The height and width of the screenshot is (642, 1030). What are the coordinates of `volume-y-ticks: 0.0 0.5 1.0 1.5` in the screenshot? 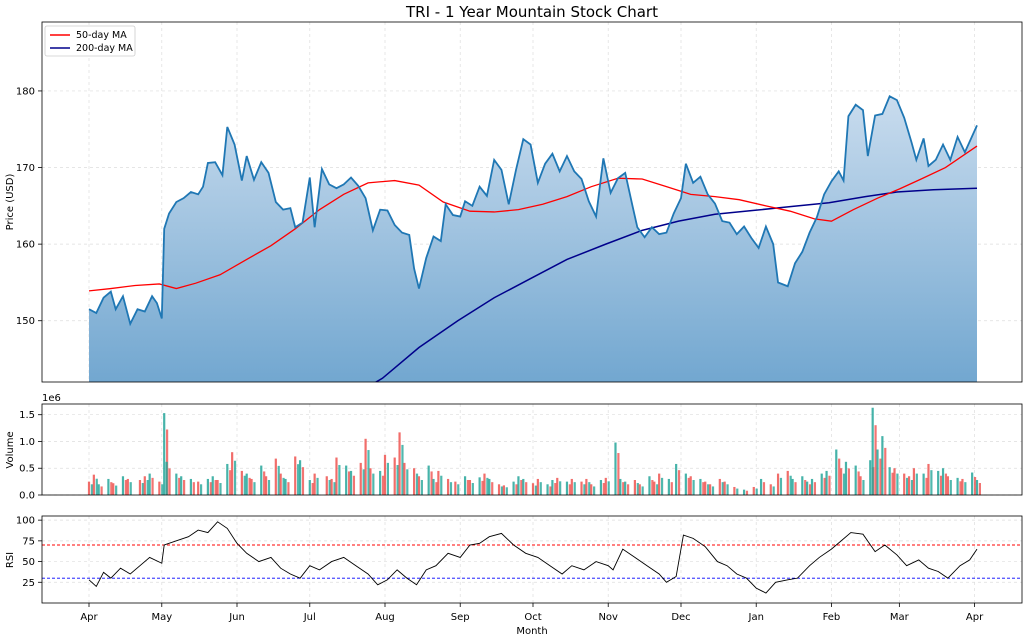 It's located at (30, 456).